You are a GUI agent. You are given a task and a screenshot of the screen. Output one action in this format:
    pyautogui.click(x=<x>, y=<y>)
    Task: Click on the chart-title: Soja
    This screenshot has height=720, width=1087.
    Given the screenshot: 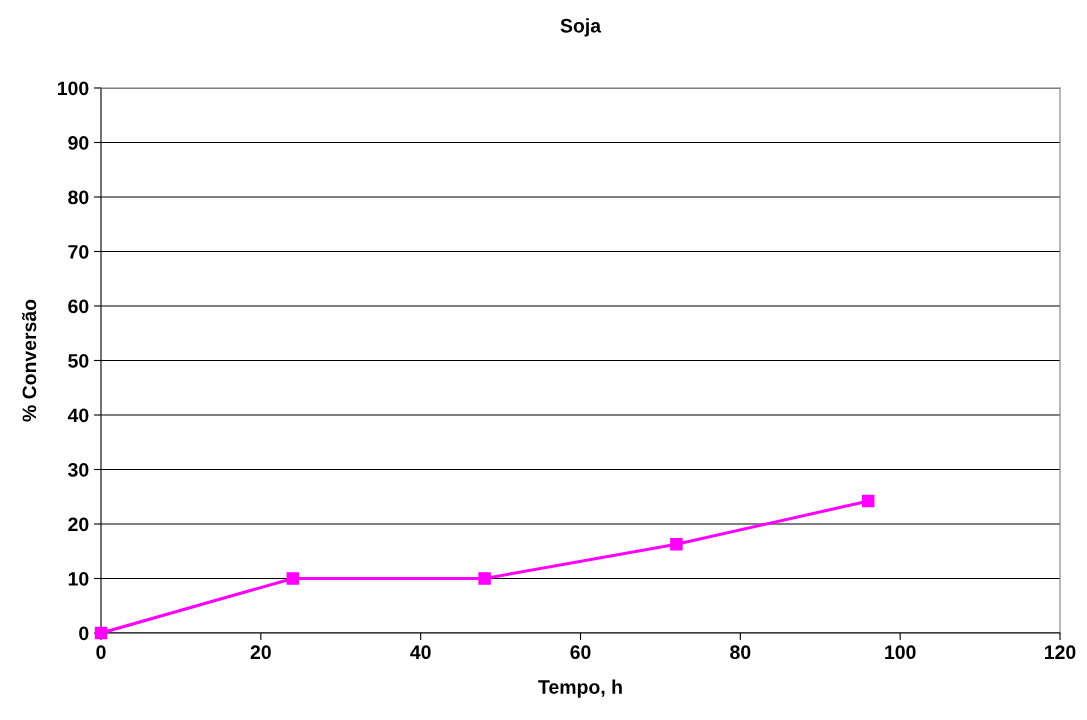 What is the action you would take?
    pyautogui.click(x=581, y=27)
    